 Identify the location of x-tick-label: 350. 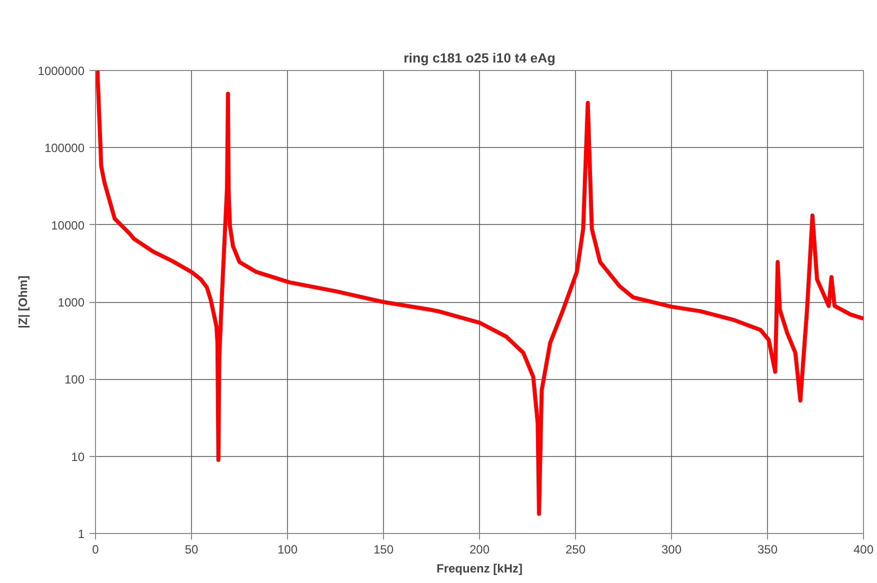
(767, 549).